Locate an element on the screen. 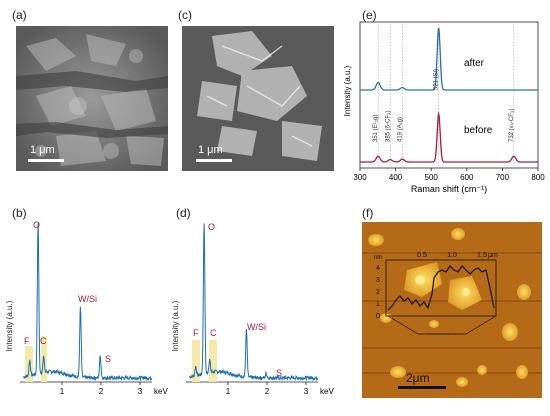 Image resolution: width=550 pixels, height=416 pixels. eds-b-xtick-2: 2 is located at coordinates (101, 391).